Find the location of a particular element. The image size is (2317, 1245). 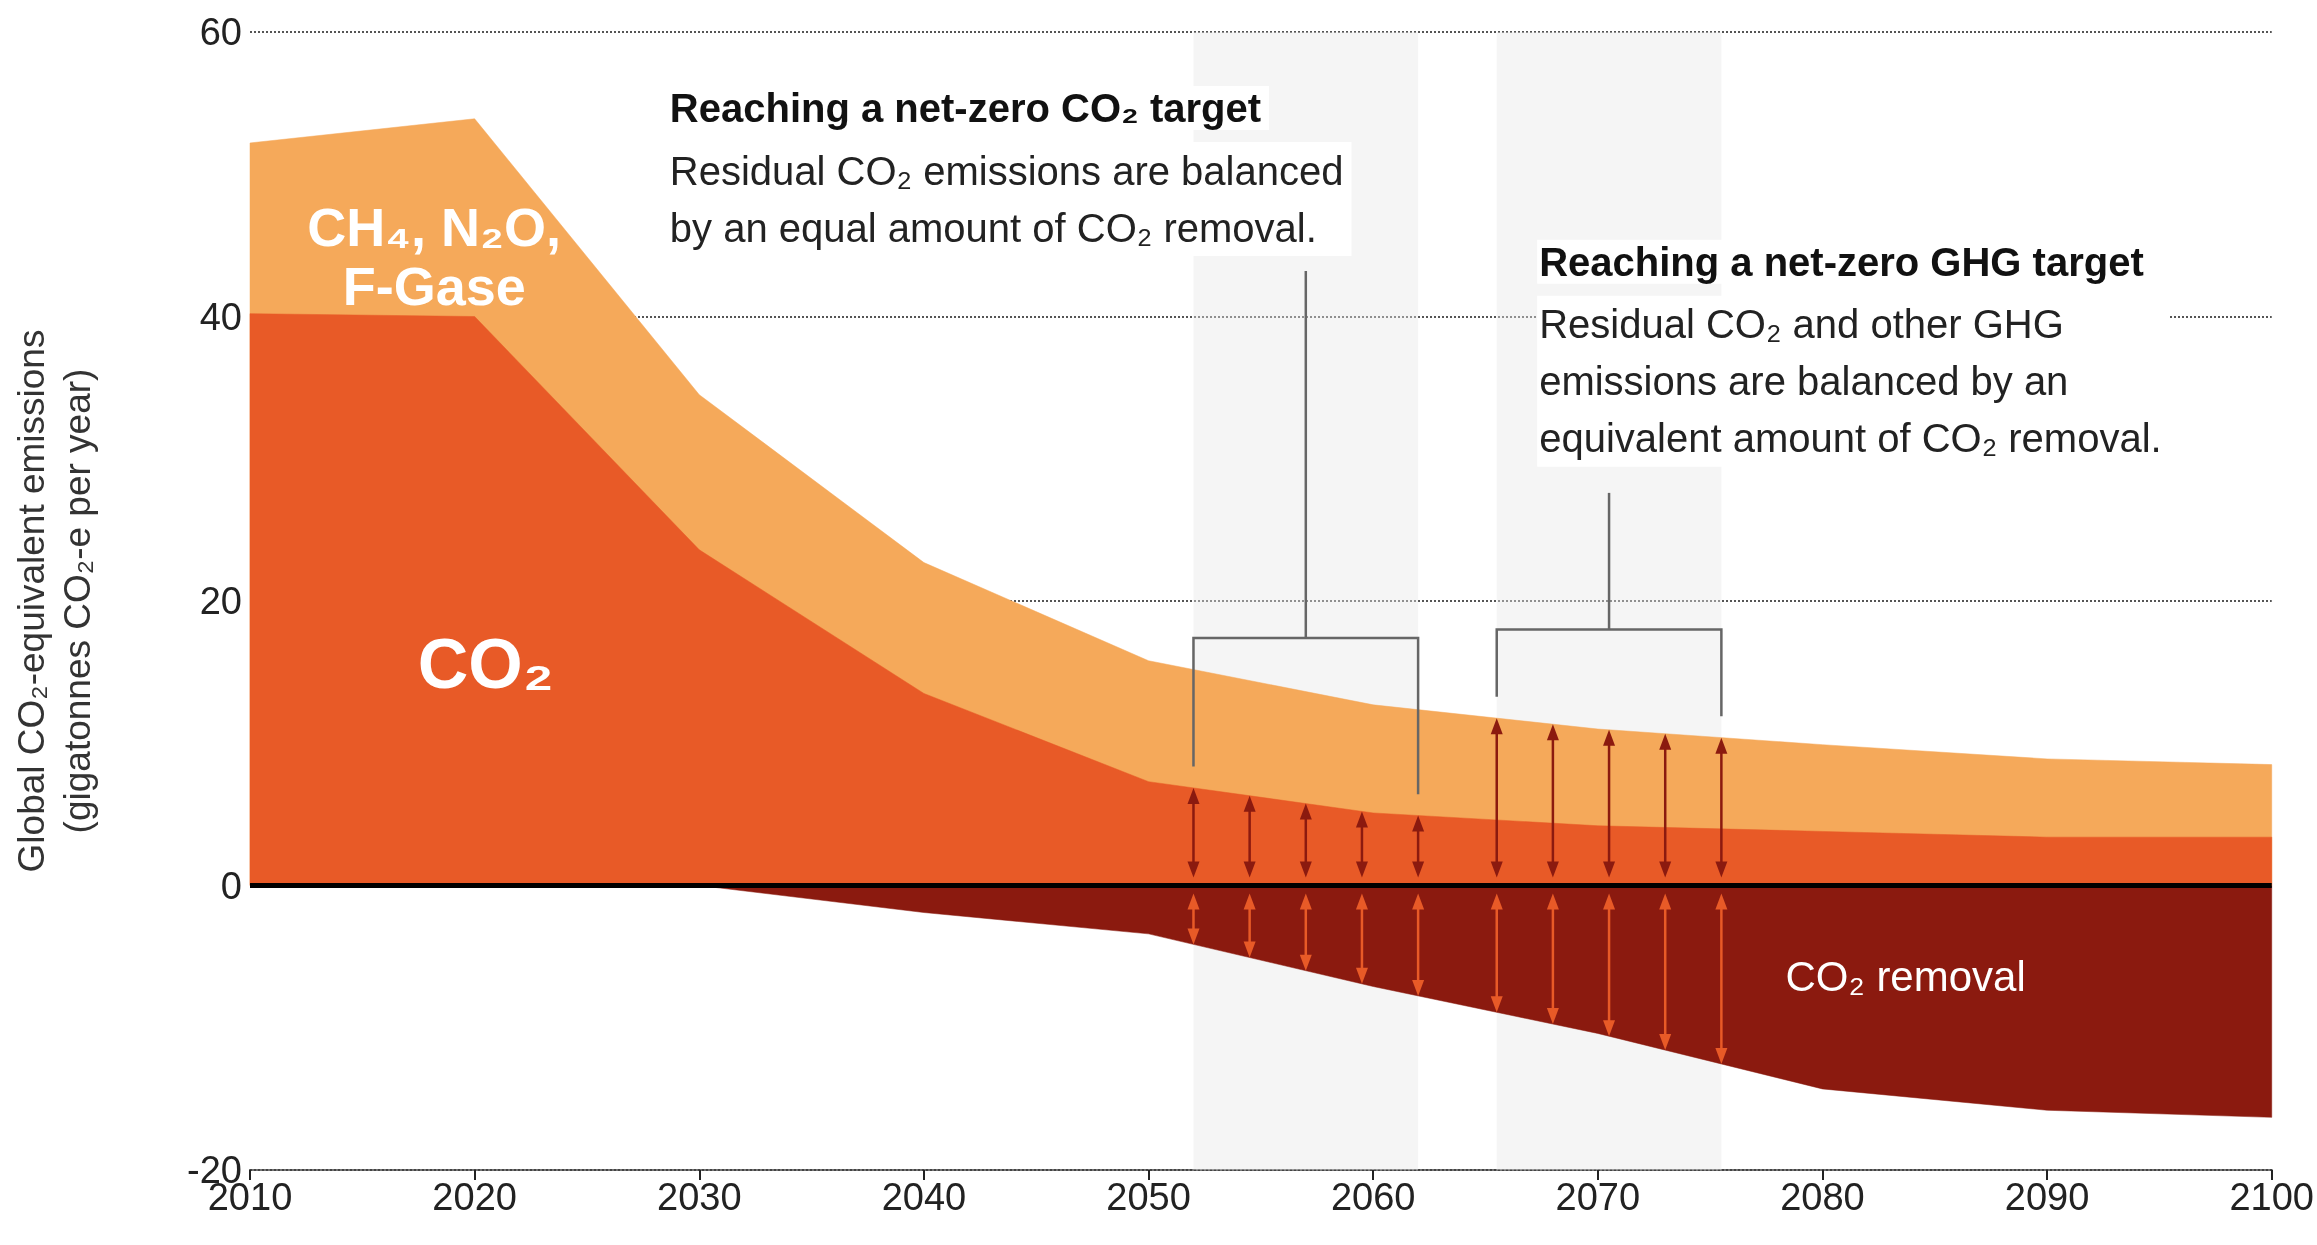

y-tick-label: 20 is located at coordinates (220, 601).